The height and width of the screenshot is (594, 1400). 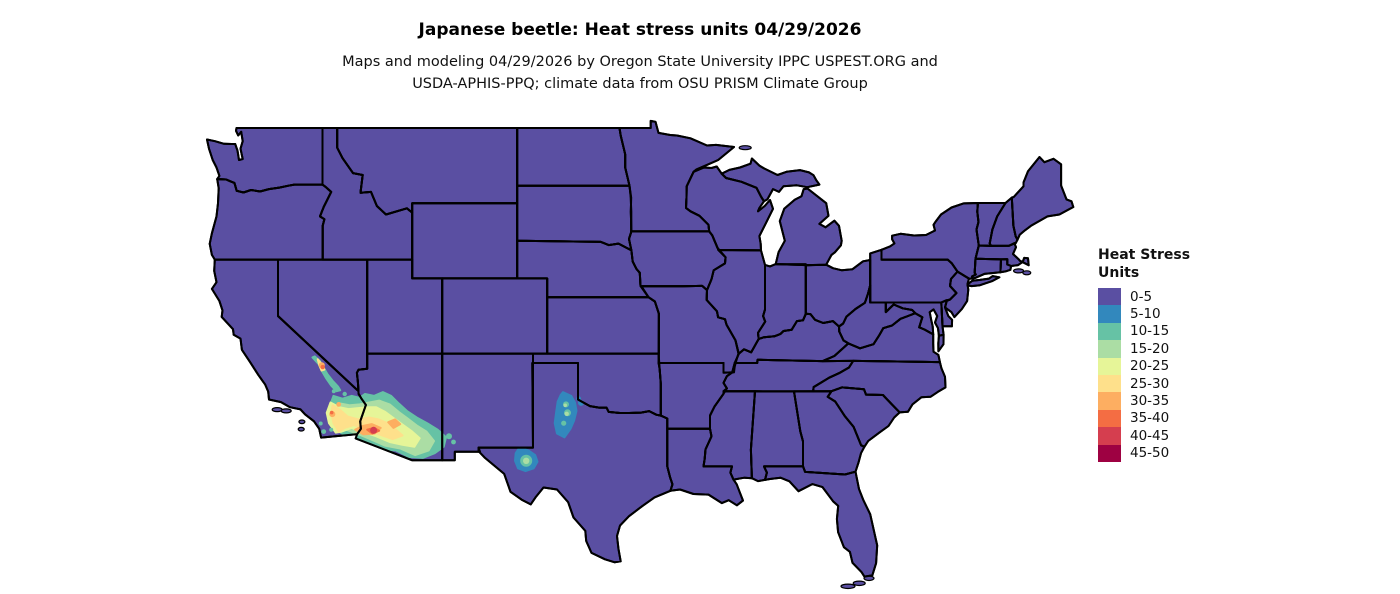 What do you see at coordinates (1042, 198) in the screenshot?
I see `state-me` at bounding box center [1042, 198].